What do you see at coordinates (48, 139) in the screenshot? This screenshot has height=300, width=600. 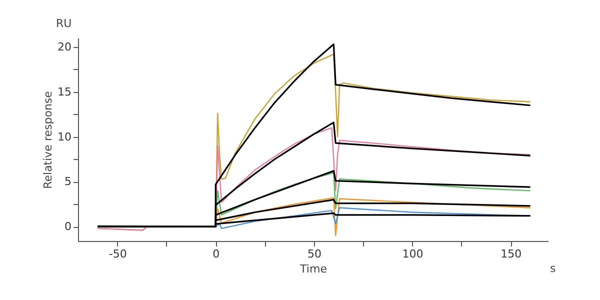 I see `y-axis-title: Relative response` at bounding box center [48, 139].